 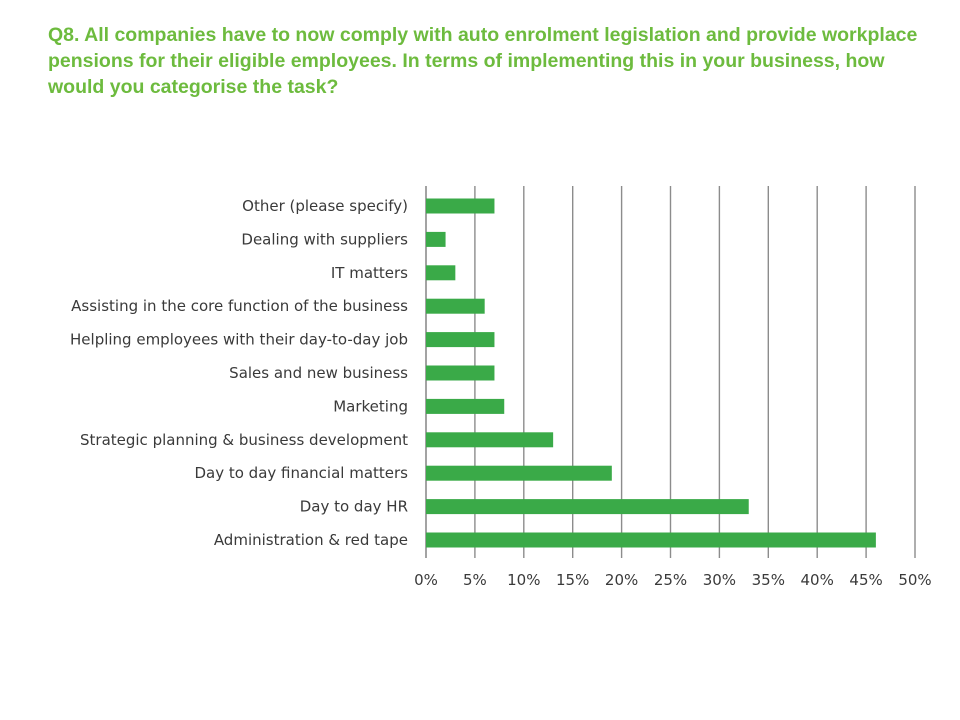 What do you see at coordinates (572, 580) in the screenshot?
I see `x-tick-label: 15%` at bounding box center [572, 580].